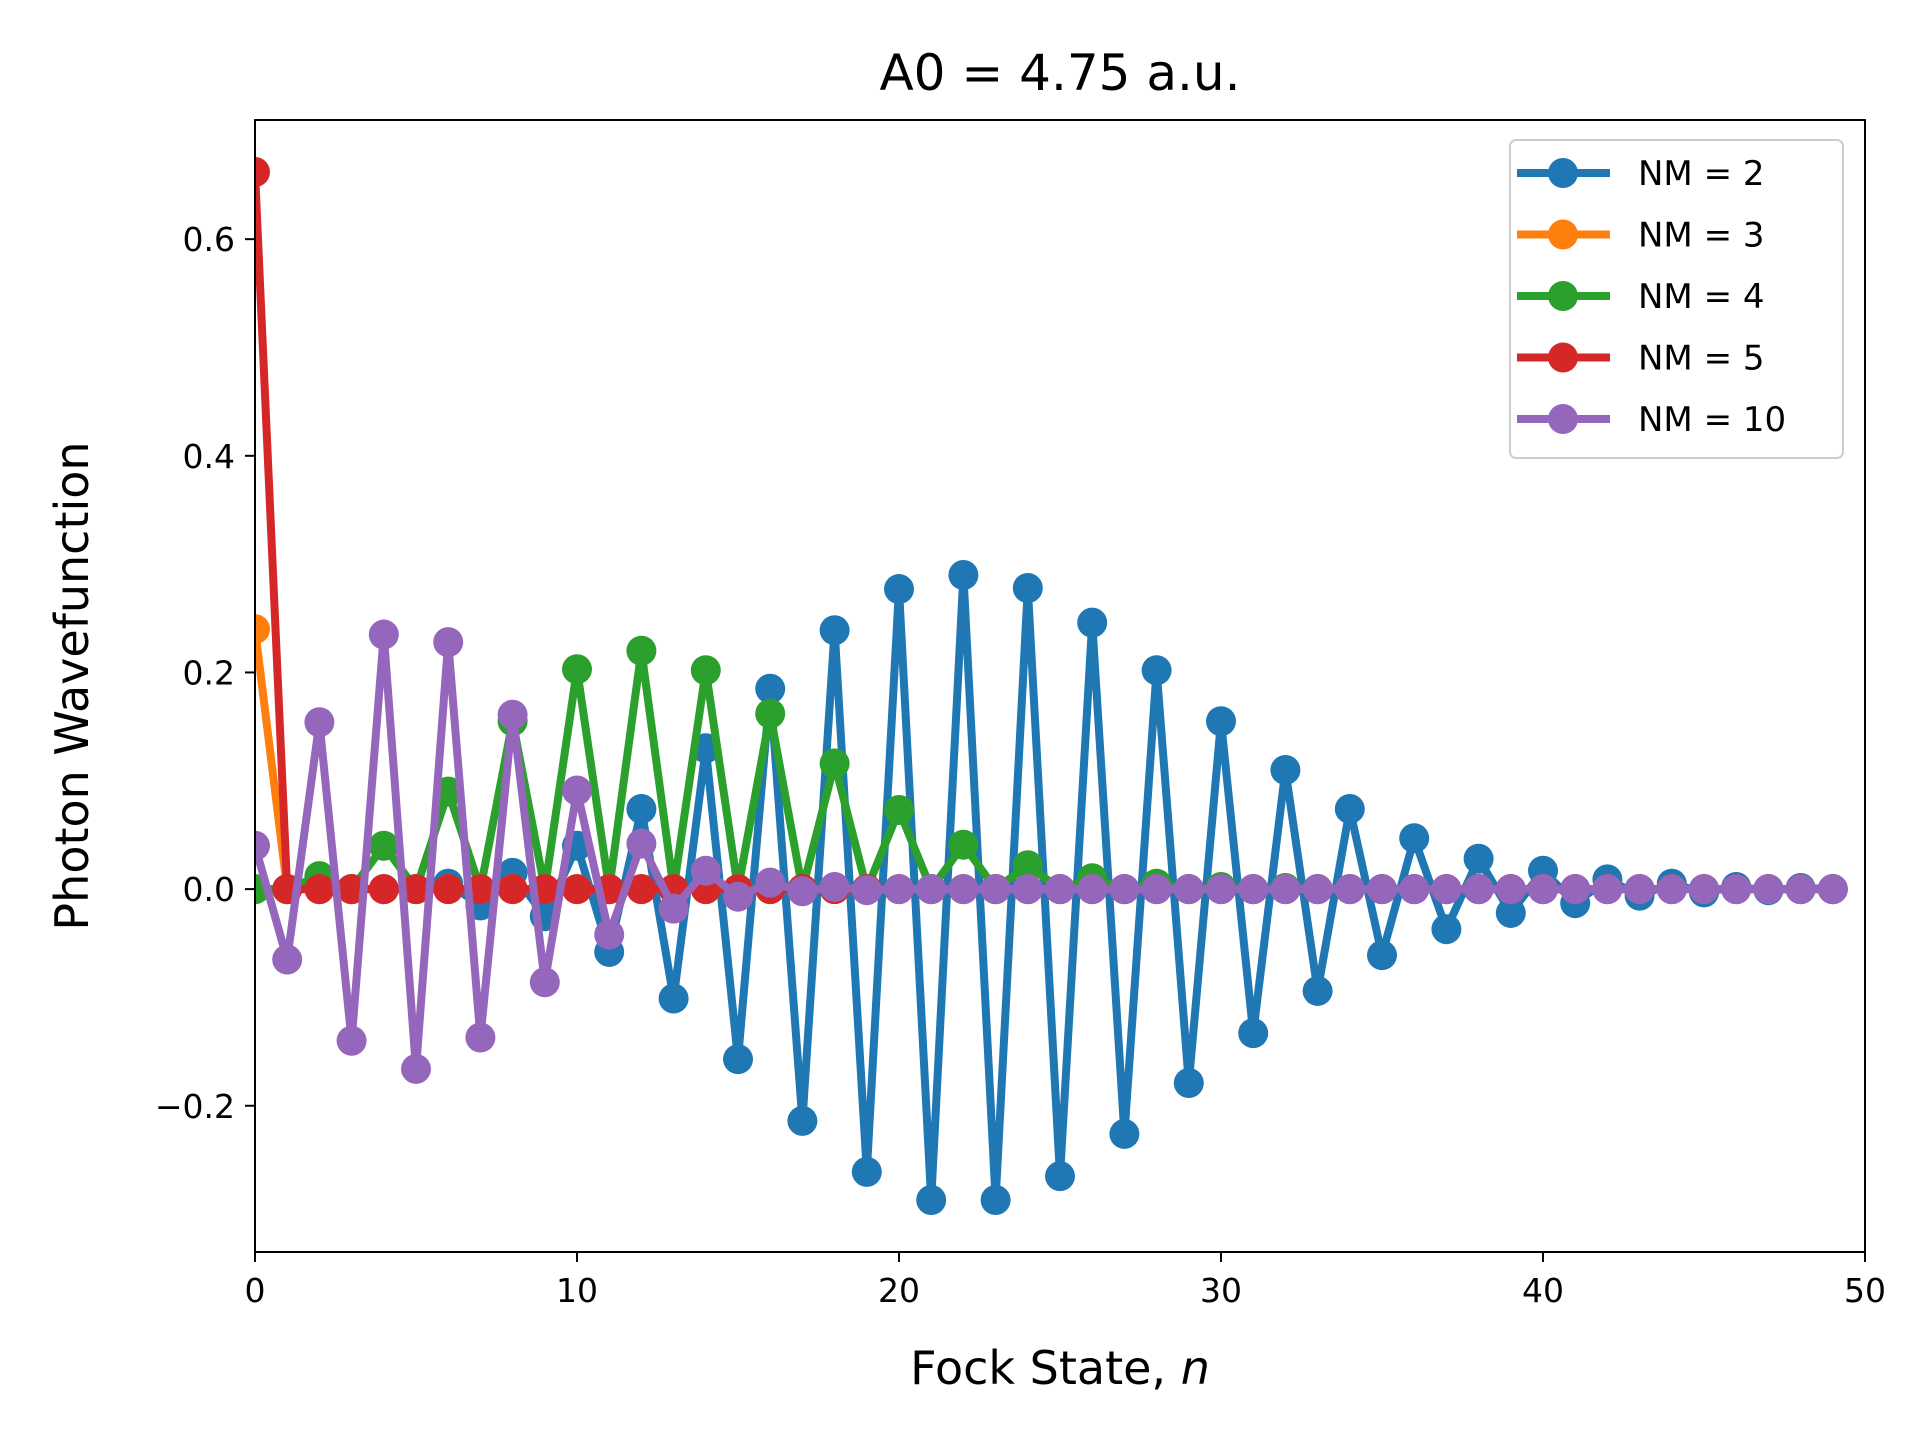  What do you see at coordinates (209, 456) in the screenshot?
I see `y-tick-label: 0.4` at bounding box center [209, 456].